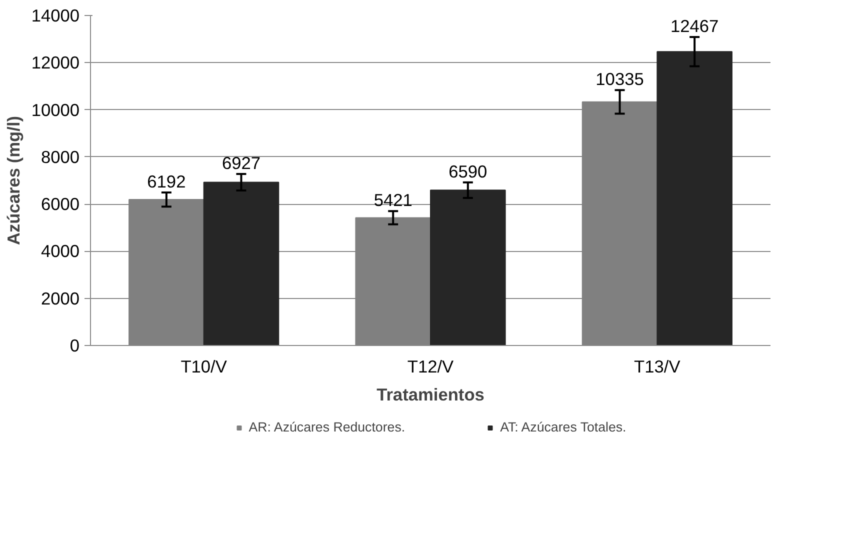 This screenshot has width=861, height=539. Describe the element at coordinates (241, 162) in the screenshot. I see `data-label: 6927` at that location.